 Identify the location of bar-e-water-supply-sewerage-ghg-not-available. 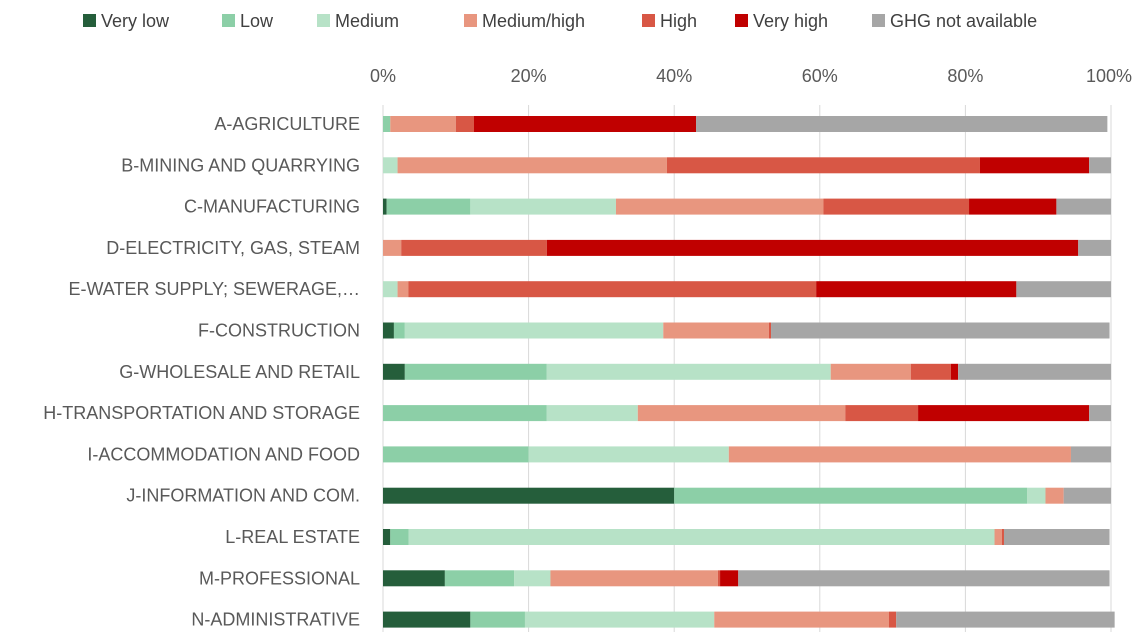
(1063, 289).